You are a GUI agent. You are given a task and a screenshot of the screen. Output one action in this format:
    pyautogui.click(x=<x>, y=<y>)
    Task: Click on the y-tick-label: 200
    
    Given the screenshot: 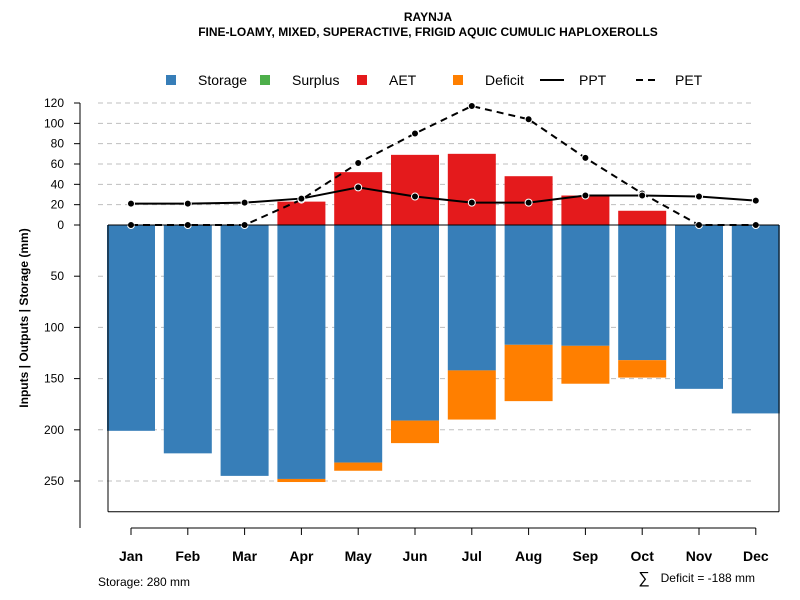 What is the action you would take?
    pyautogui.click(x=54, y=430)
    